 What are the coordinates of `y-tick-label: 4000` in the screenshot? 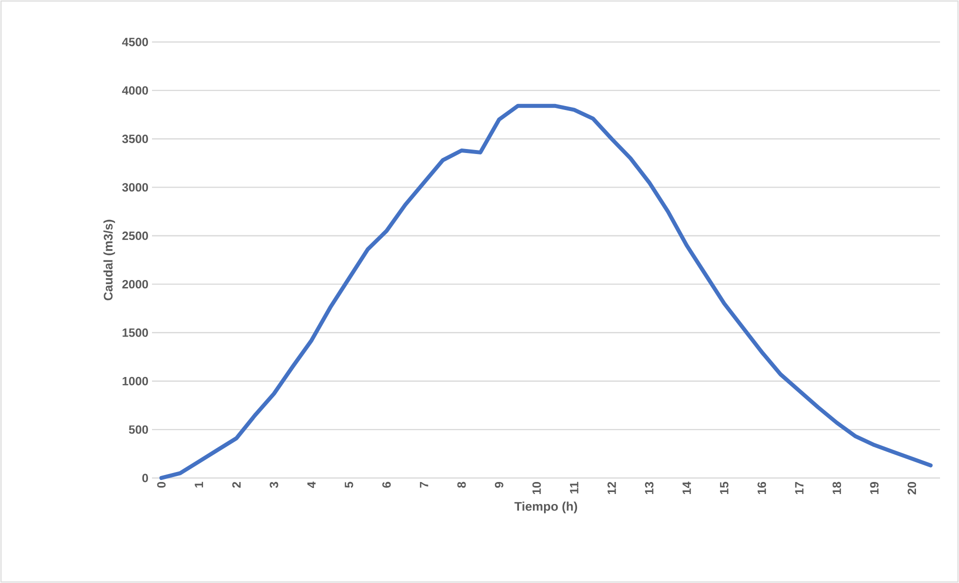 It's located at (135, 90).